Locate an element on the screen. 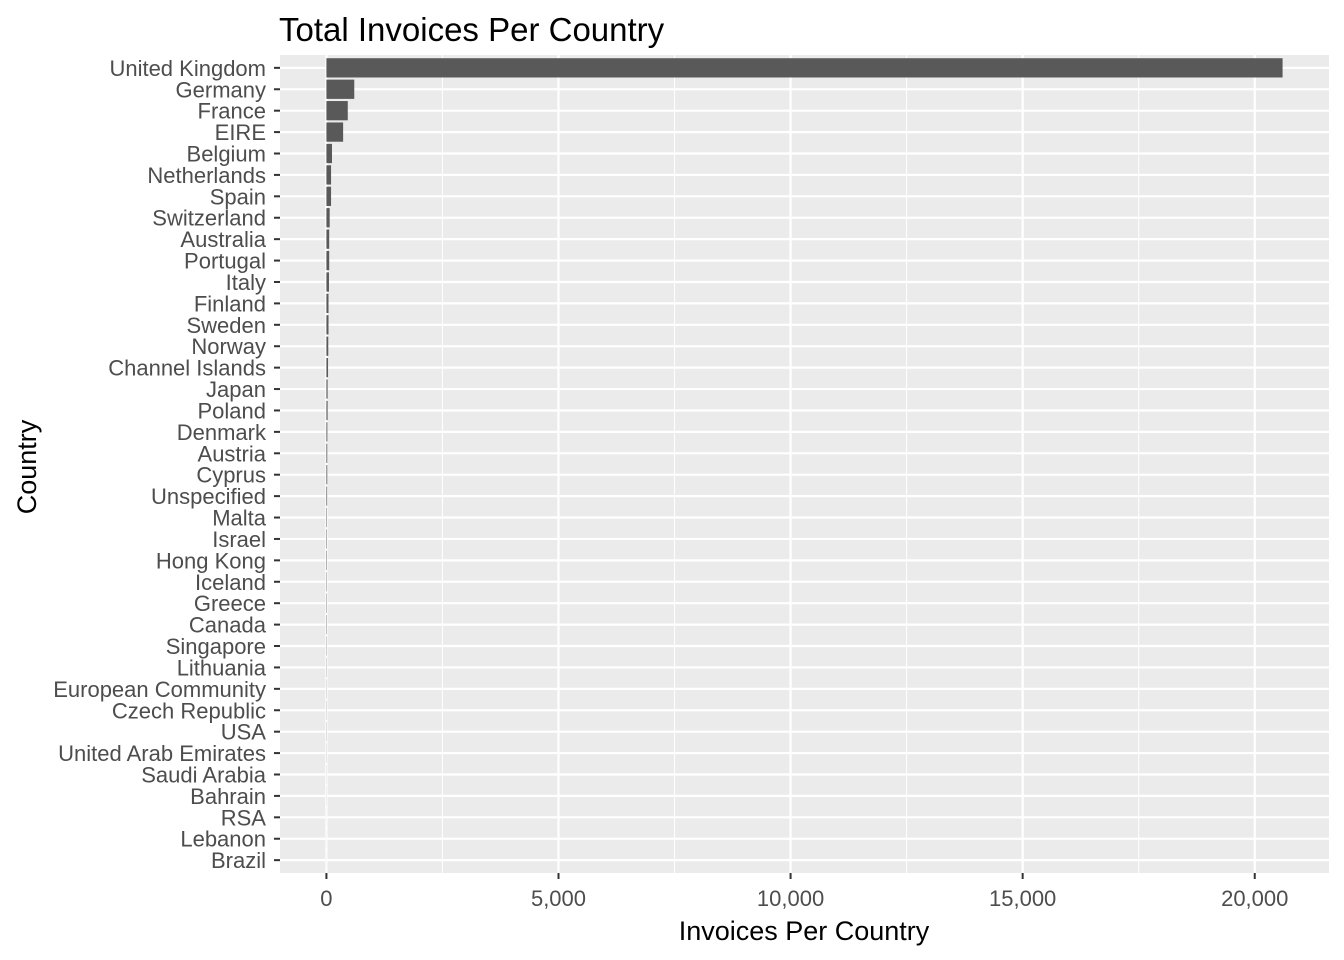  y-tick-label: Hong Kong is located at coordinates (211, 560).